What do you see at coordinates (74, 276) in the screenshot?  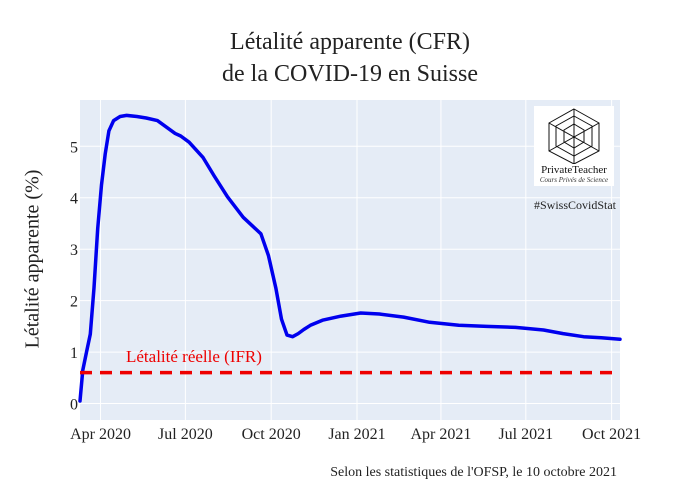 I see `y-tick-labels: 0 1 2 3 4 5` at bounding box center [74, 276].